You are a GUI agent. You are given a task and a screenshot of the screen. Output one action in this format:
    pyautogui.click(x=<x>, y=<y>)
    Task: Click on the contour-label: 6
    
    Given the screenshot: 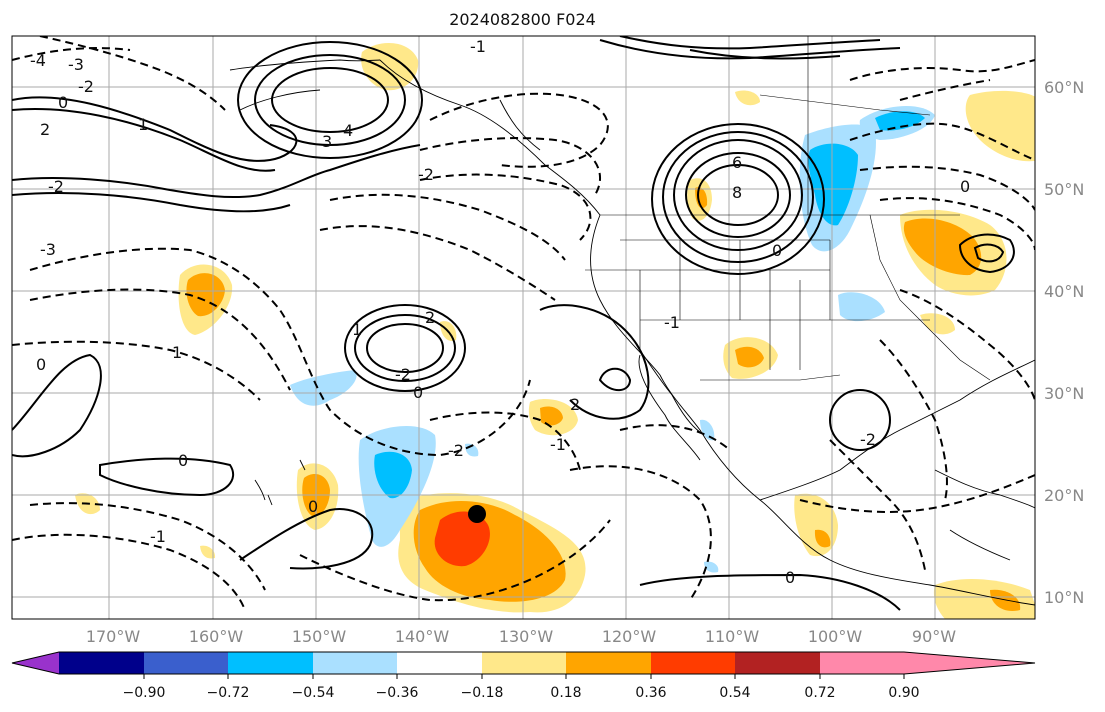 What is the action you would take?
    pyautogui.click(x=737, y=162)
    